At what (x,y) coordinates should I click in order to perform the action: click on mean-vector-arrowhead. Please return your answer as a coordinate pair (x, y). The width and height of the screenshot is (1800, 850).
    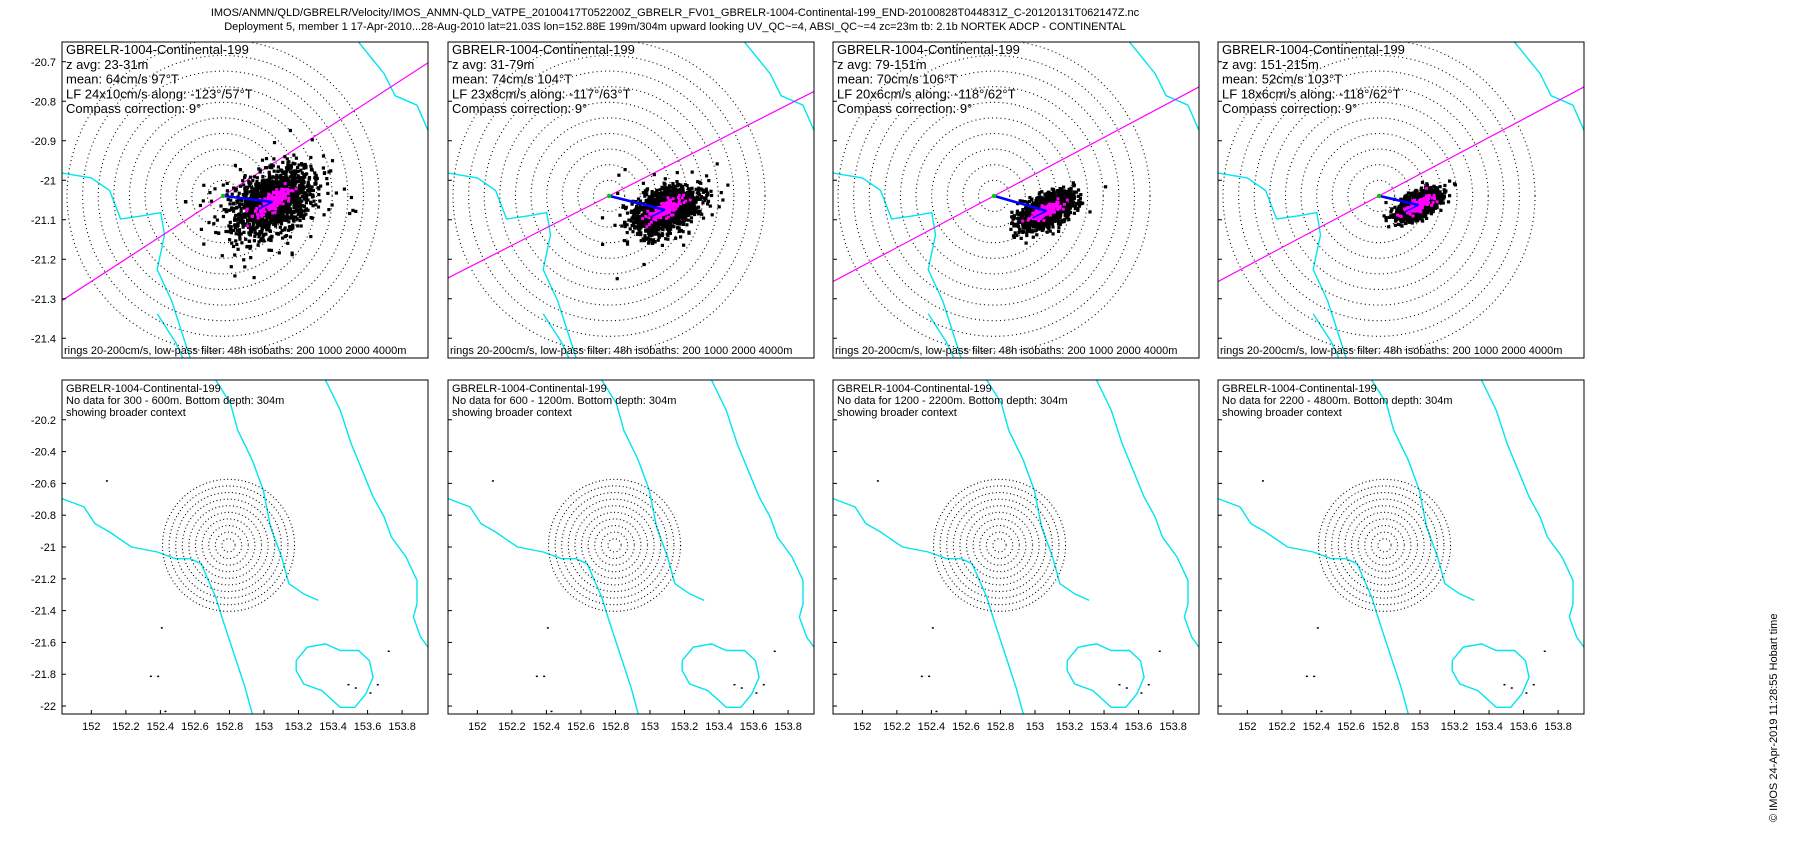
    Looking at the image, I should click on (1039, 214).